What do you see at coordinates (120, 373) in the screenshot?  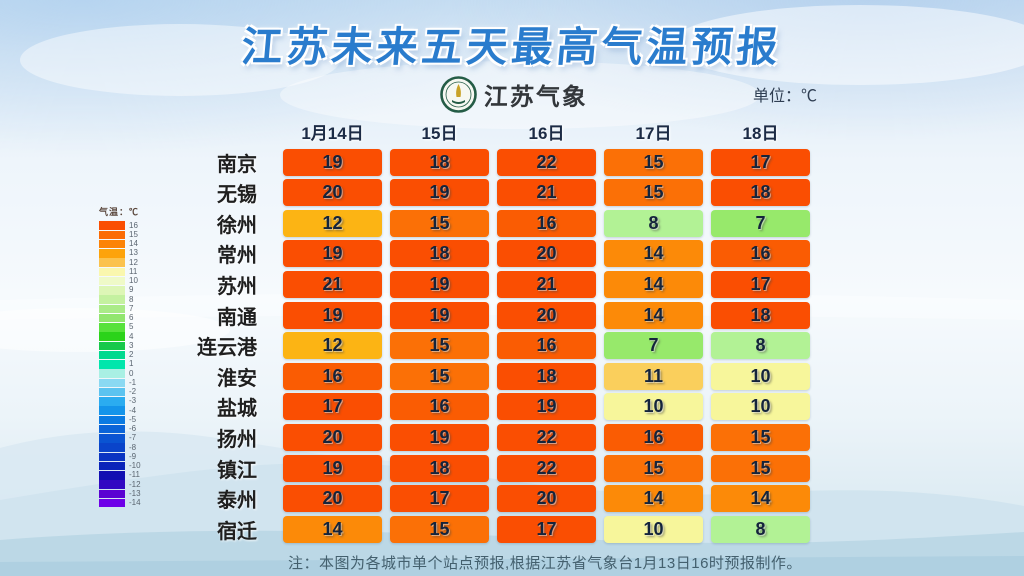 I see `legend-item: 0` at bounding box center [120, 373].